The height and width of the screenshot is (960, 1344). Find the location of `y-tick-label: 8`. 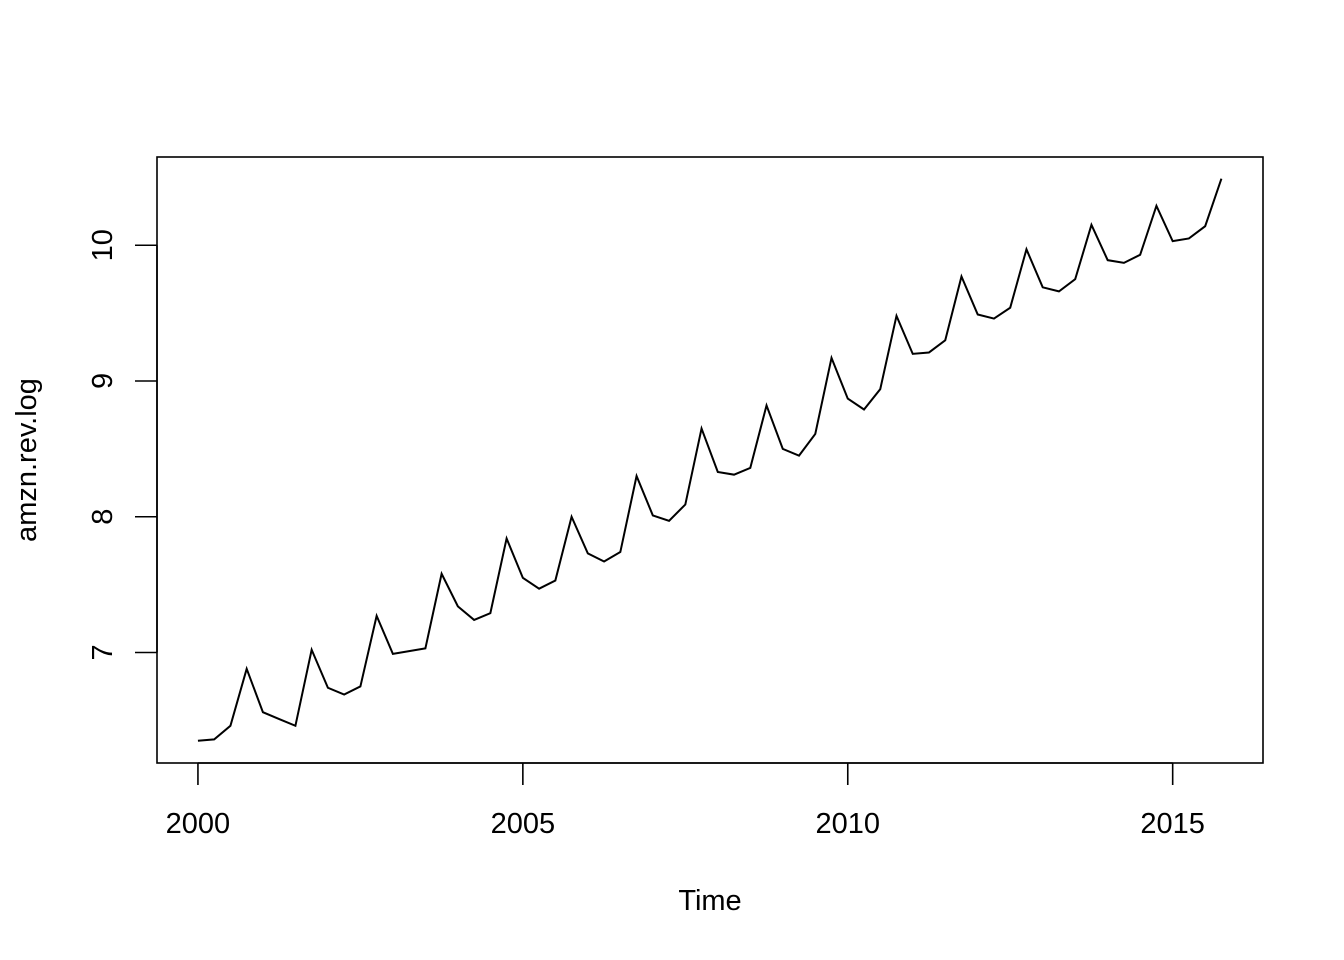

y-tick-label: 8 is located at coordinates (103, 517).